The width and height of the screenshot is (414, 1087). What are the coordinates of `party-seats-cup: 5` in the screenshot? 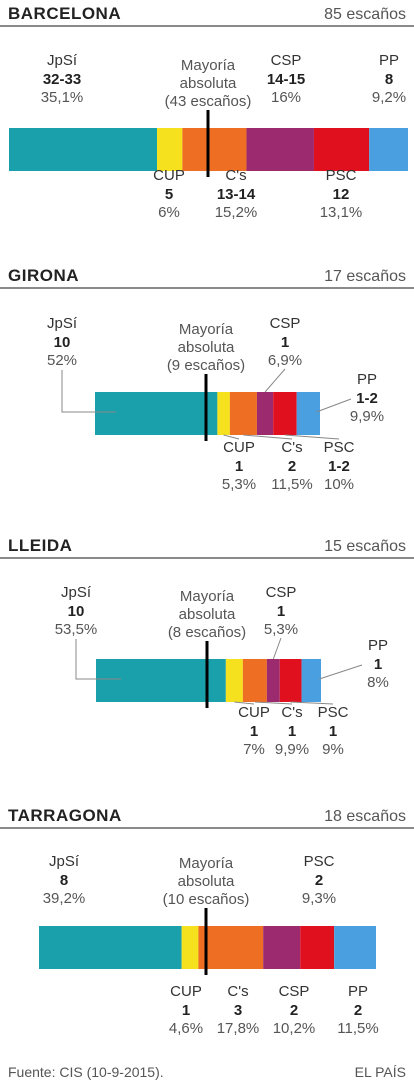 It's located at (169, 194).